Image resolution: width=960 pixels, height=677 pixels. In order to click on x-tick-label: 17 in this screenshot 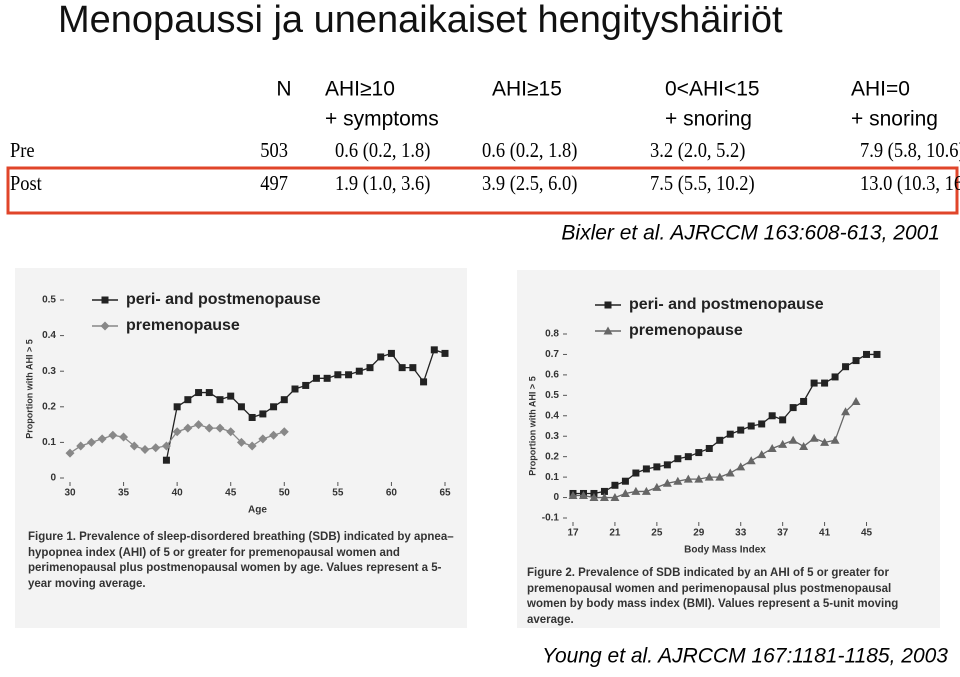, I will do `click(573, 533)`.